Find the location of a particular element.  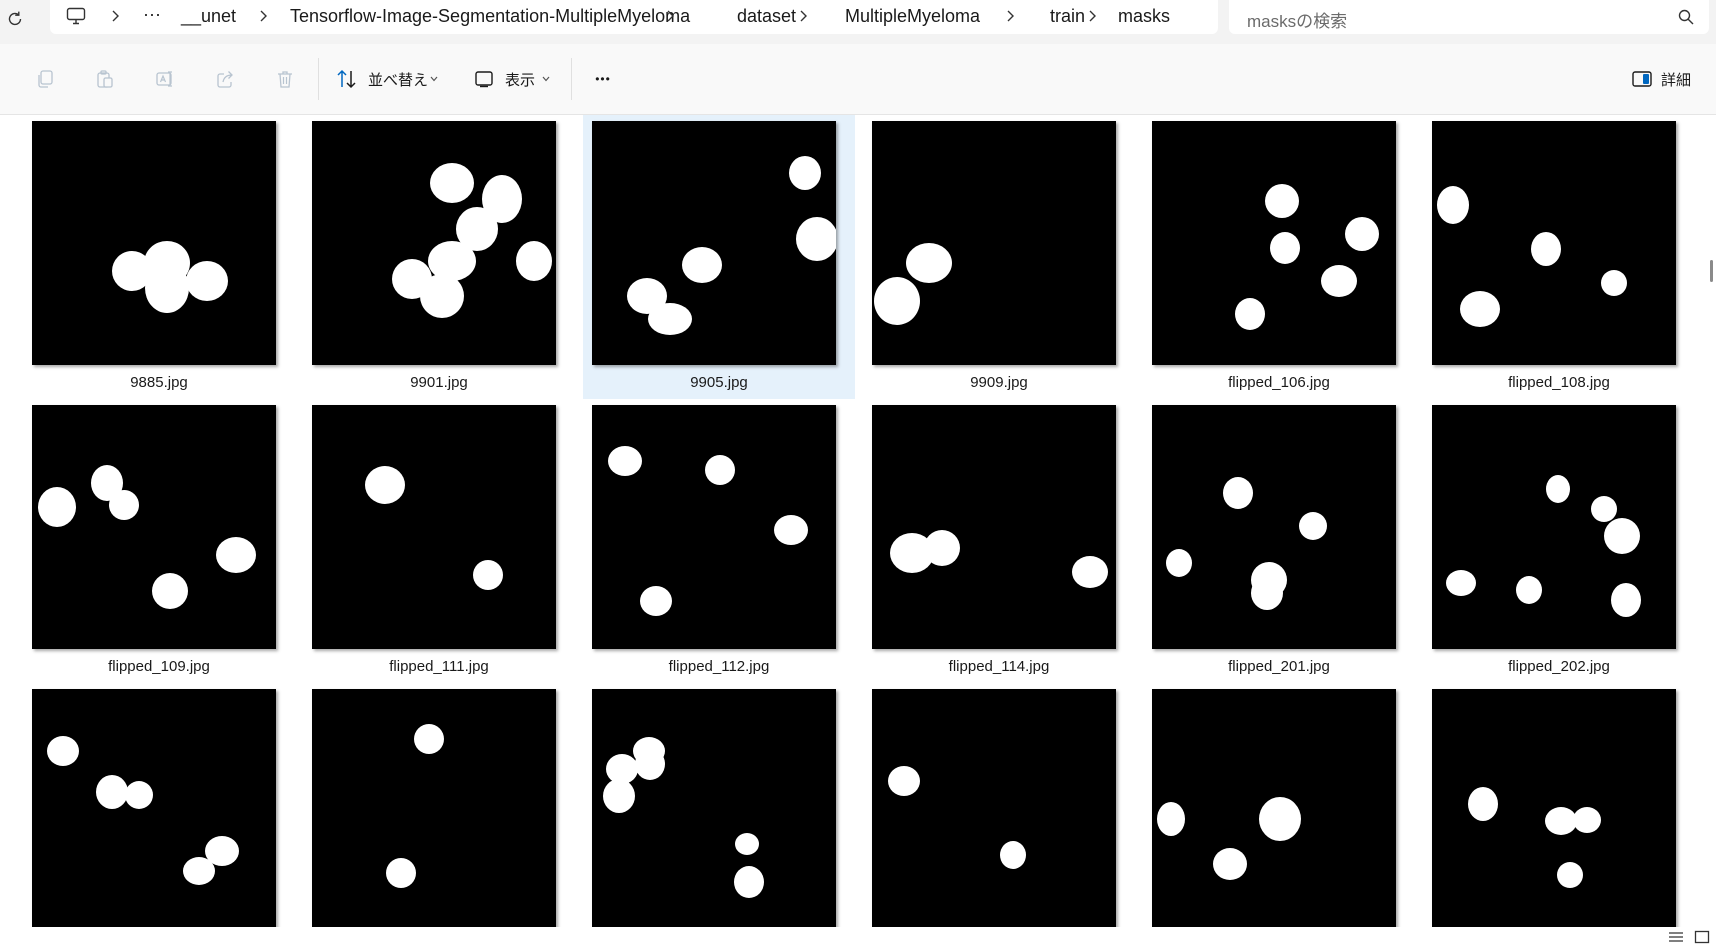

breadcrumb-item-multiplemyeloma: MultipleMyeloma is located at coordinates (913, 16).